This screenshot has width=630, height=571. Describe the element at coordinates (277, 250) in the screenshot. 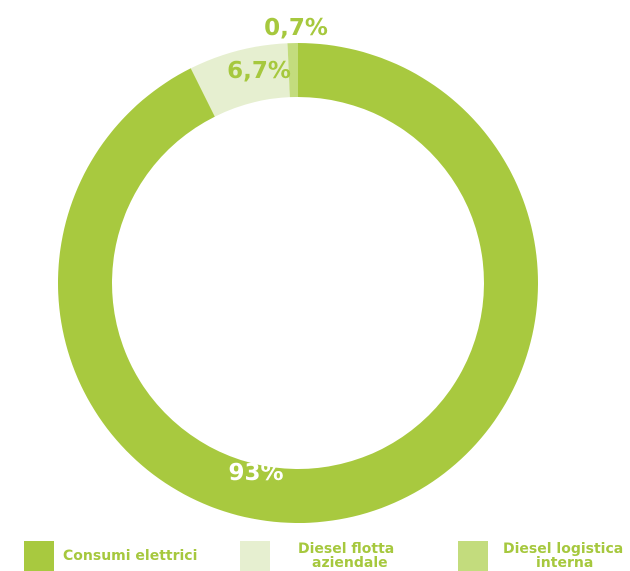

I see `data-labels: 93% 6,7% 0,7%` at that location.